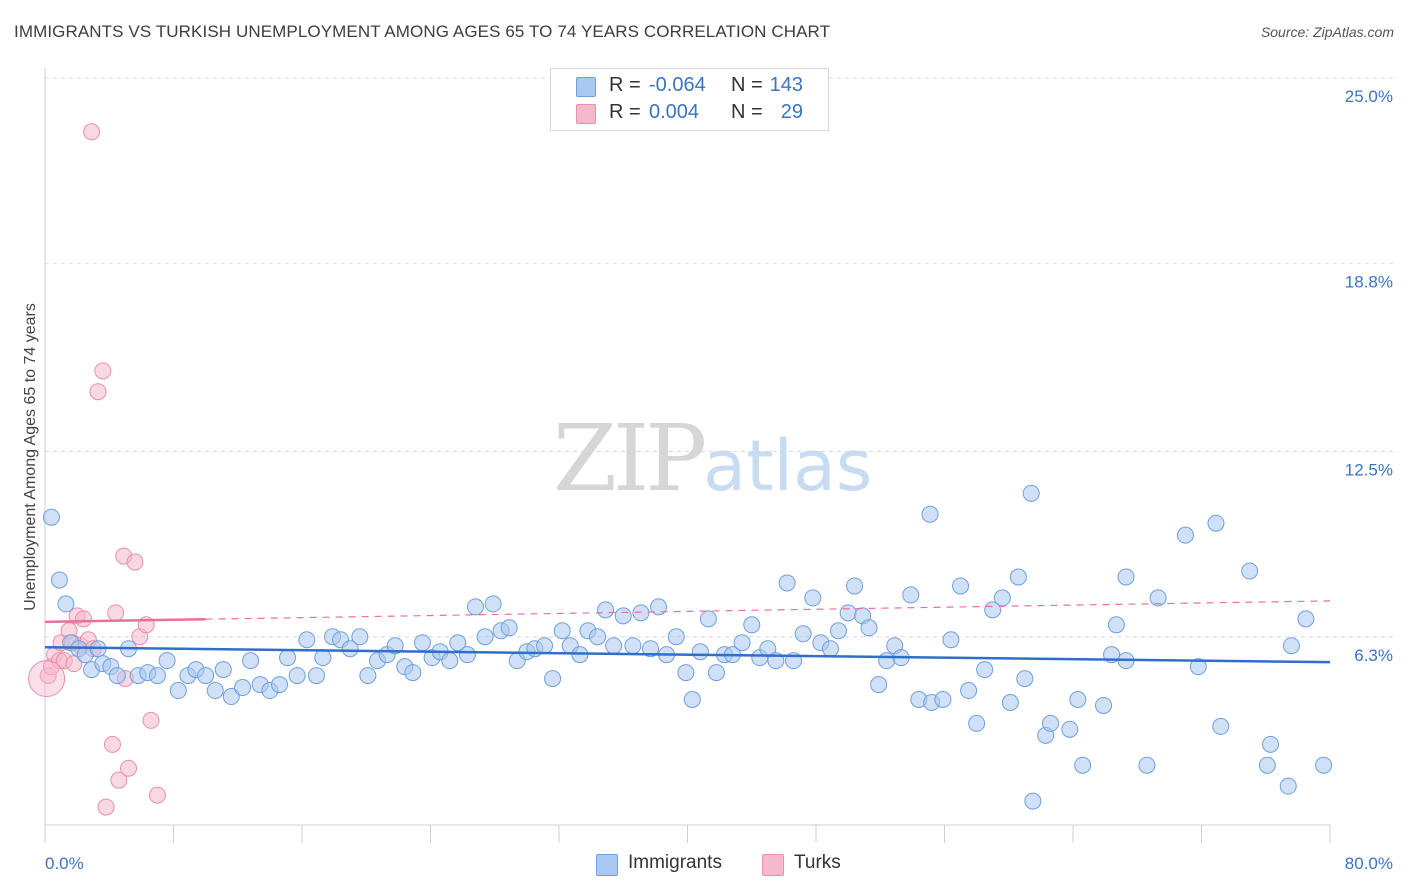  I want to click on turks-trend-line, so click(125, 620).